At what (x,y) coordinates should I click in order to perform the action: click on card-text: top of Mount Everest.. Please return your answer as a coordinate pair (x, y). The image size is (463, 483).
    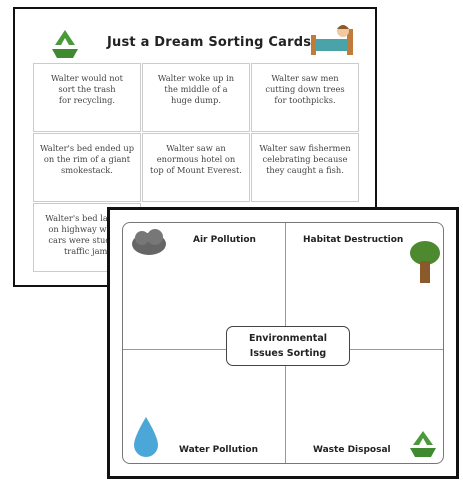
    Looking at the image, I should click on (196, 170).